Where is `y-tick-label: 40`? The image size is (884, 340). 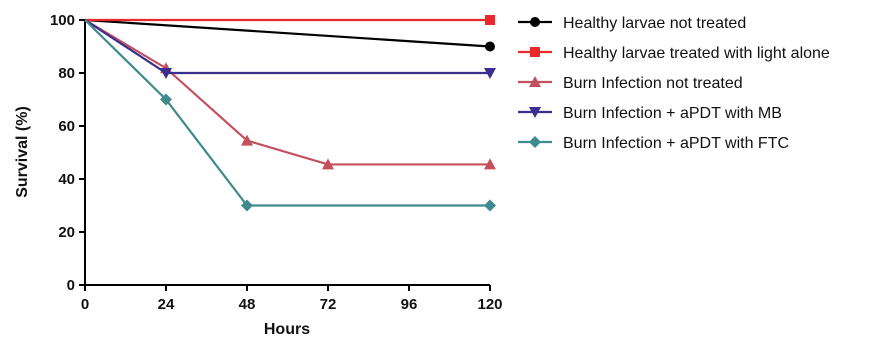 y-tick-label: 40 is located at coordinates (66, 179).